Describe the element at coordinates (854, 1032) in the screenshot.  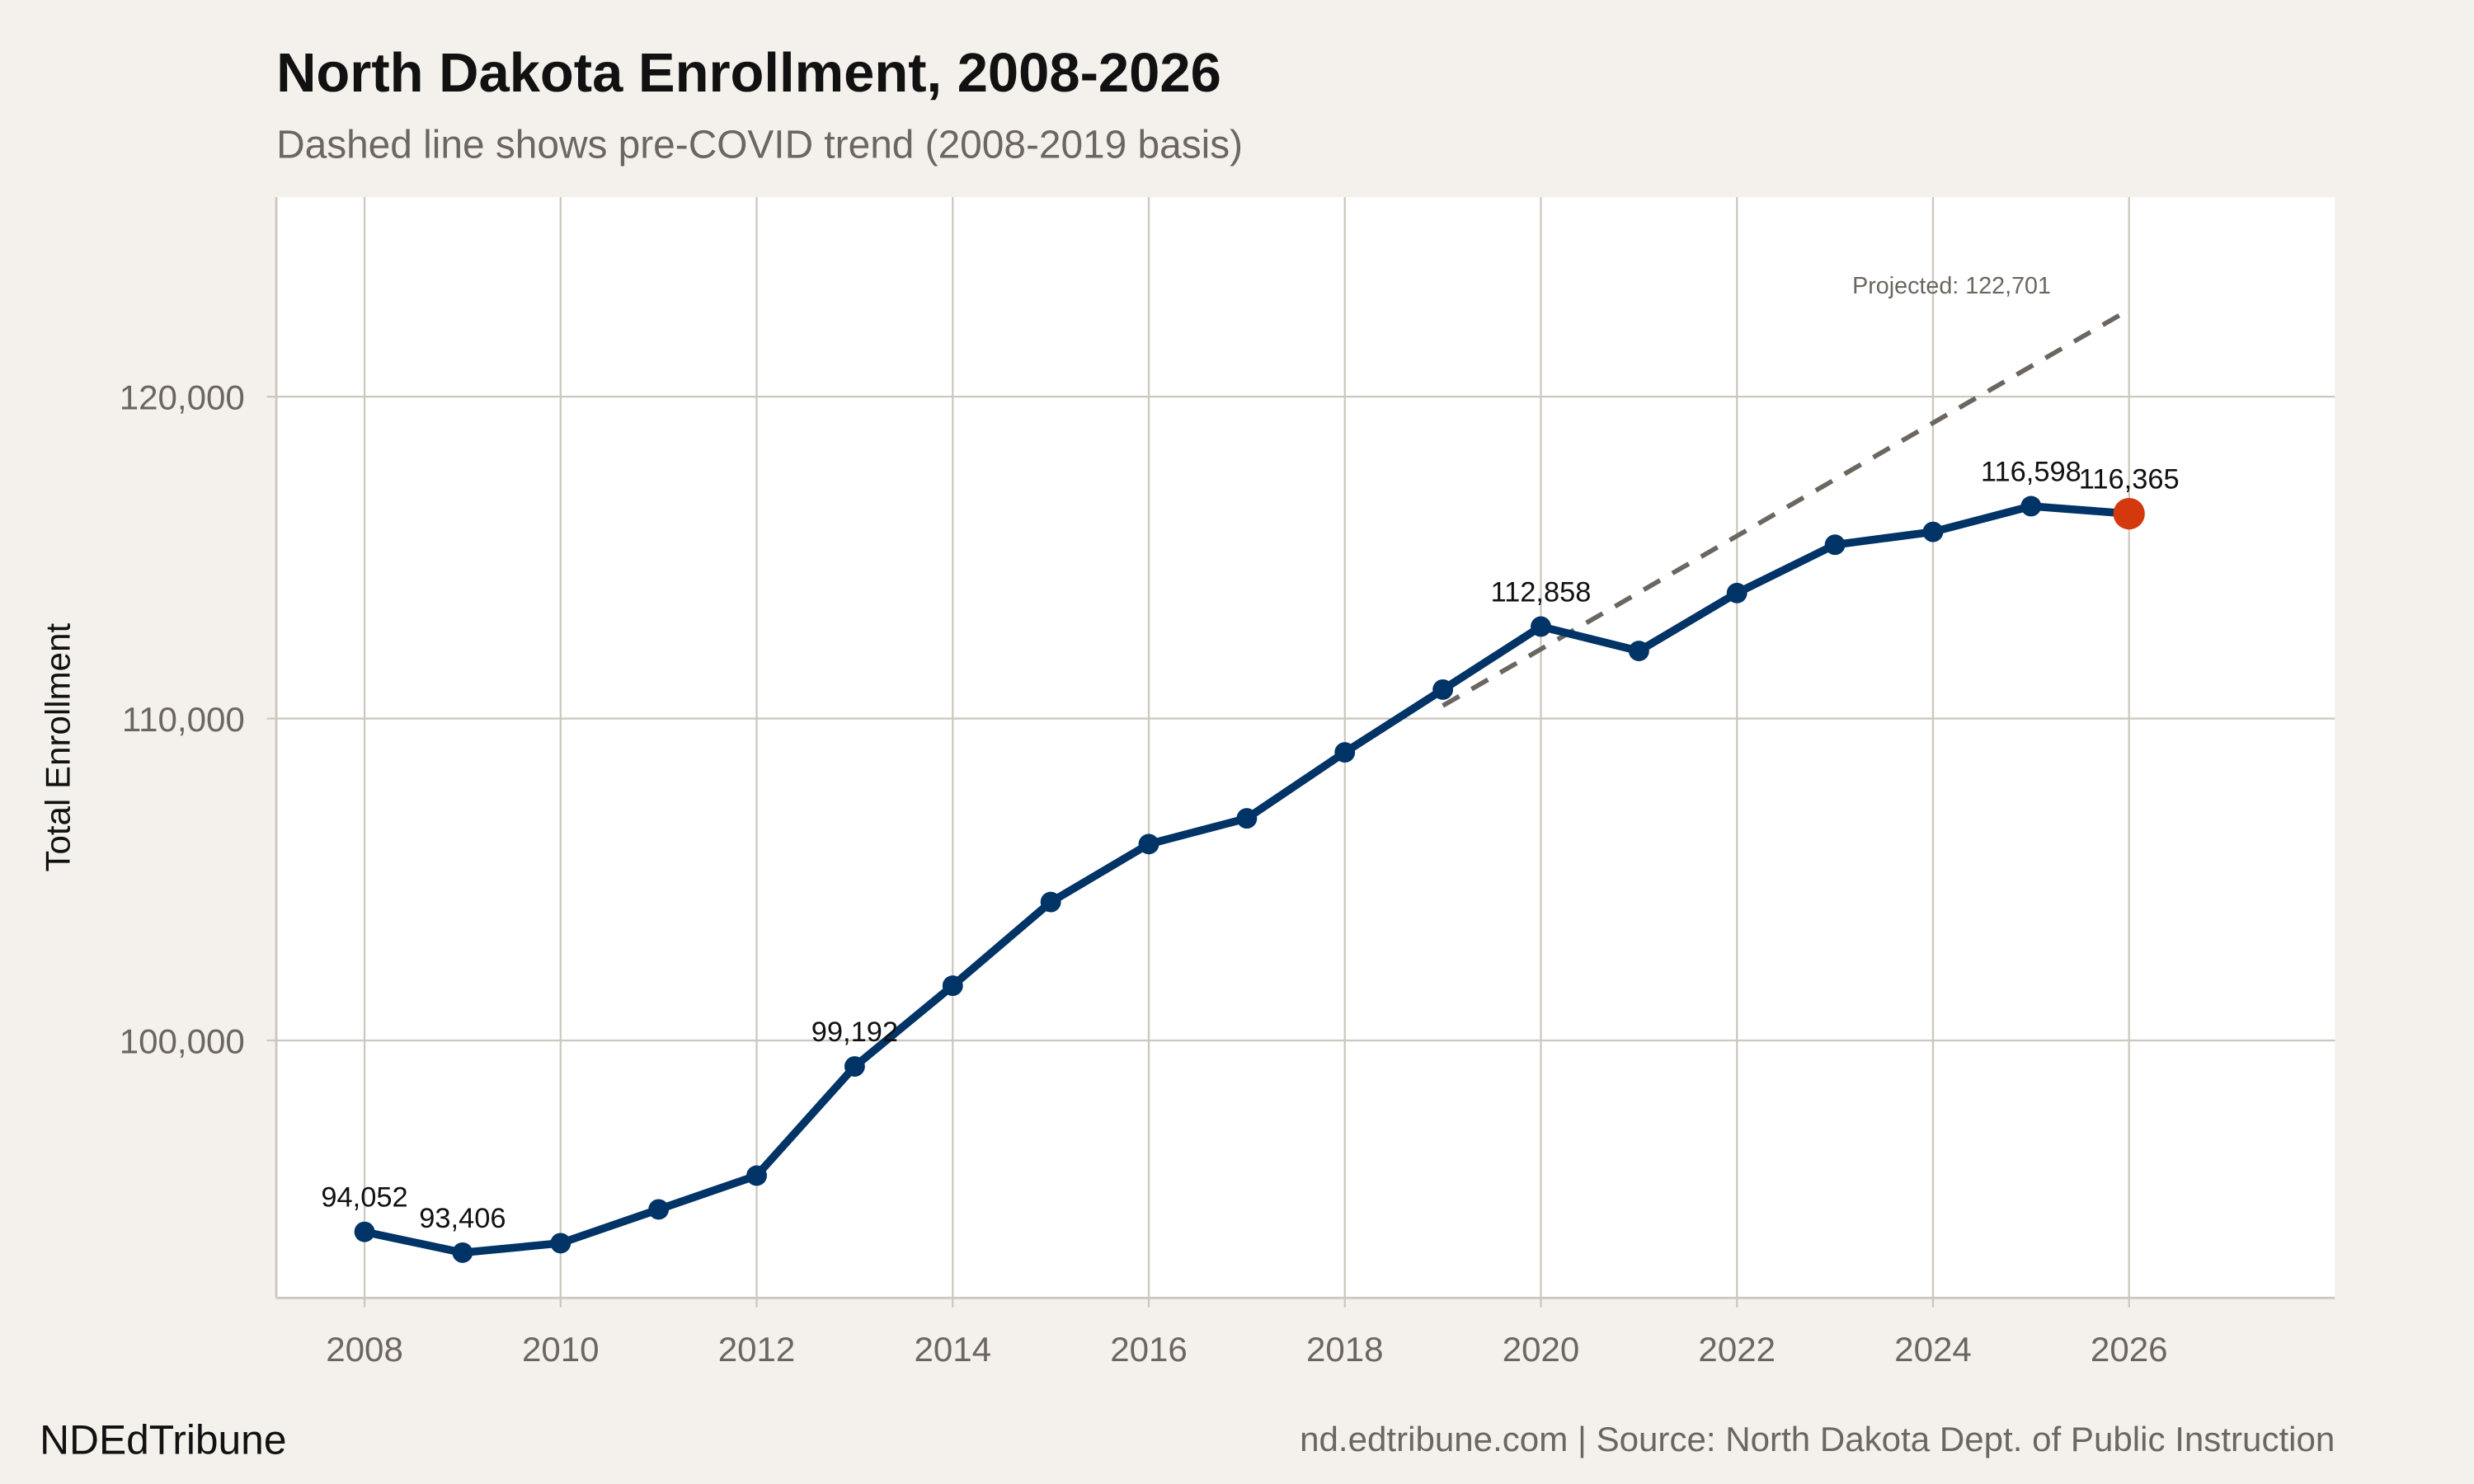
I see `data-label: 99,192` at that location.